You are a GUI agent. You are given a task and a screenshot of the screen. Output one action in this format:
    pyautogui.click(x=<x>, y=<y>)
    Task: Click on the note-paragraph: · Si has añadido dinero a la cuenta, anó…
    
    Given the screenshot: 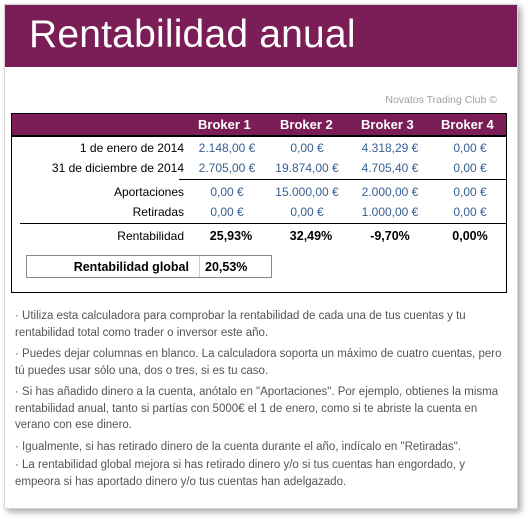 What is the action you would take?
    pyautogui.click(x=257, y=408)
    